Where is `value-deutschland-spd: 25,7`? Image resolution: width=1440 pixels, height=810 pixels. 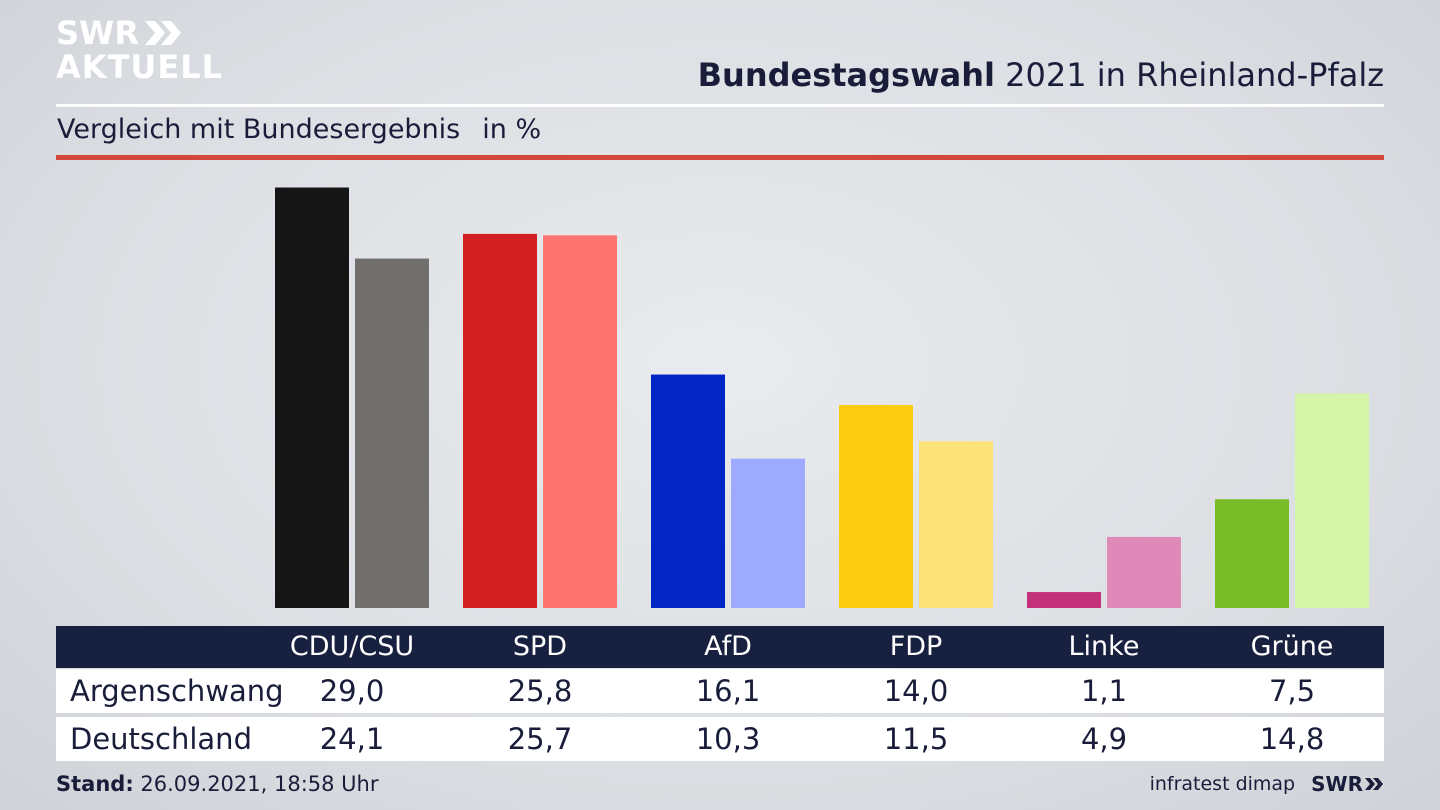 value-deutschland-spd: 25,7 is located at coordinates (540, 739).